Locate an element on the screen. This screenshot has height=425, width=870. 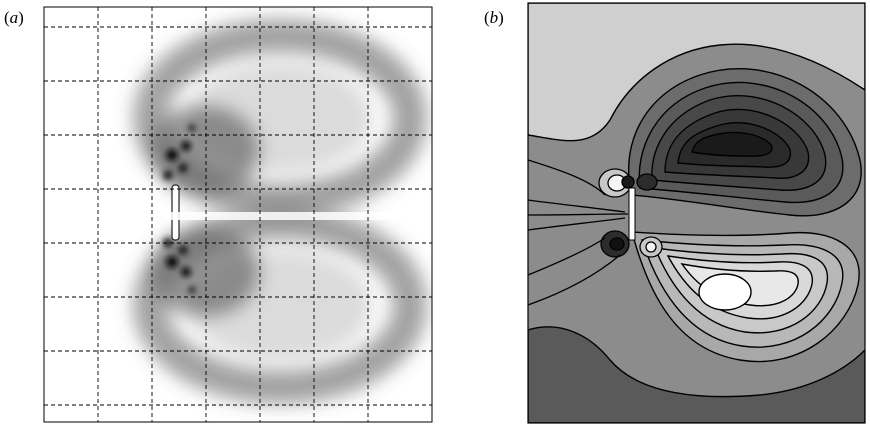
light-region-top is located at coordinates (696, 72).